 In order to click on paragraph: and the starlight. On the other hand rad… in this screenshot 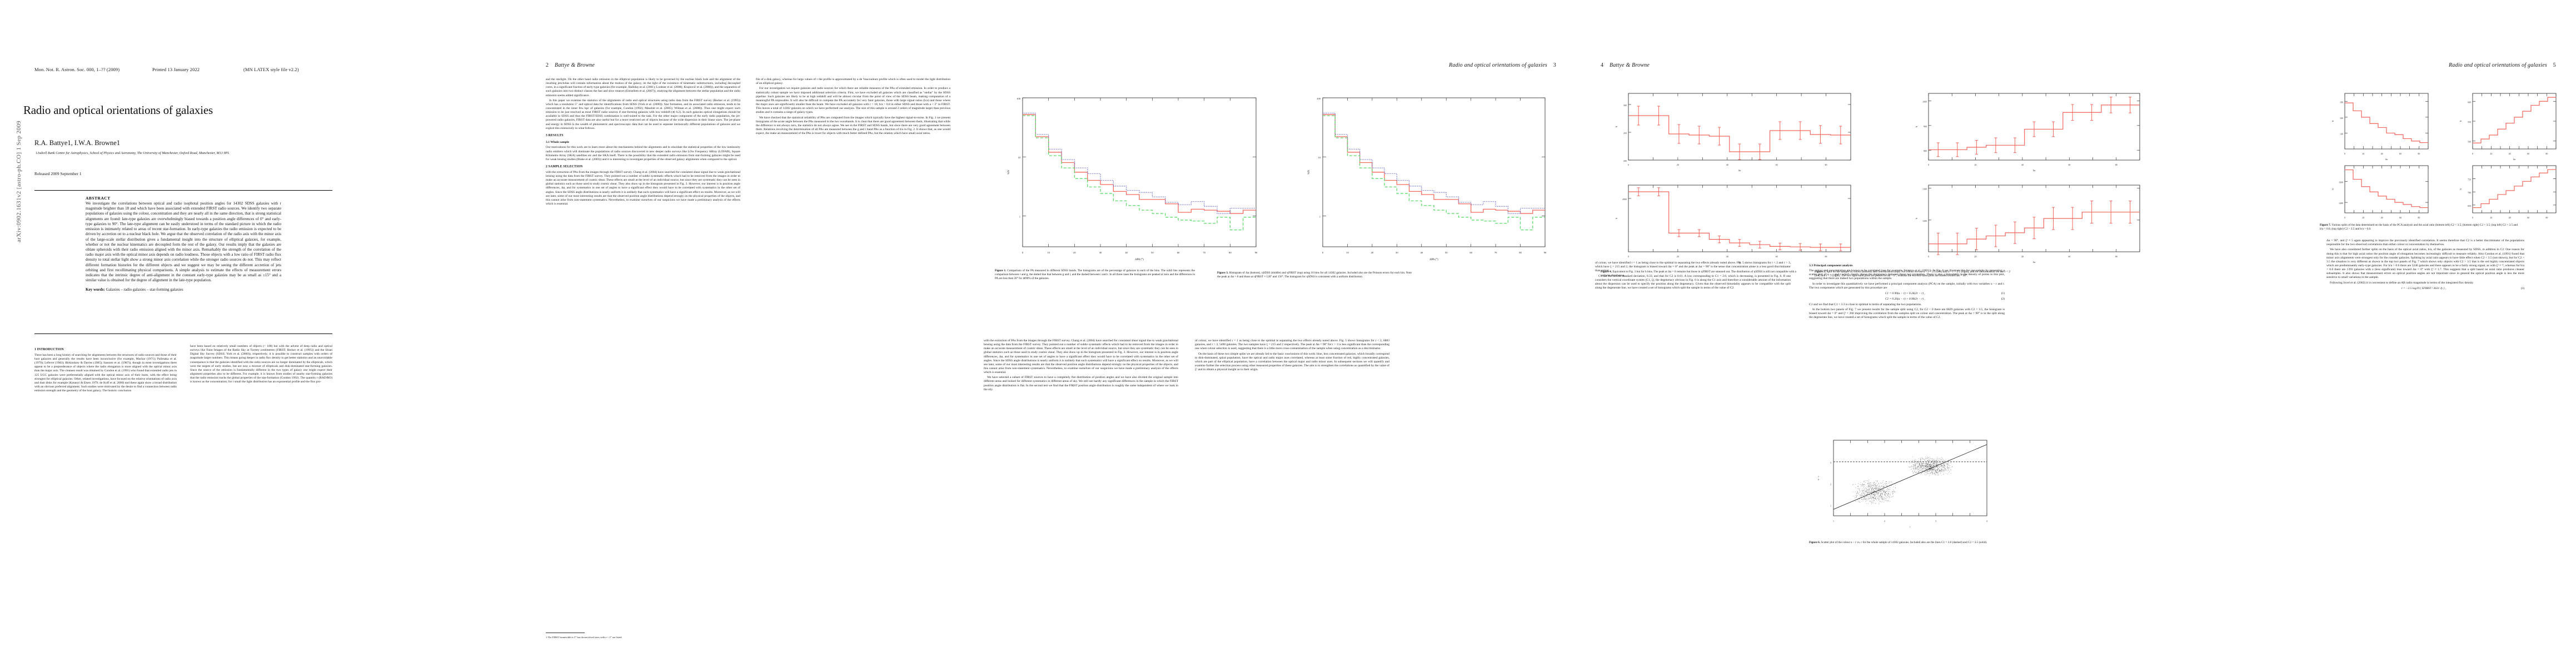, I will do `click(643, 87)`.